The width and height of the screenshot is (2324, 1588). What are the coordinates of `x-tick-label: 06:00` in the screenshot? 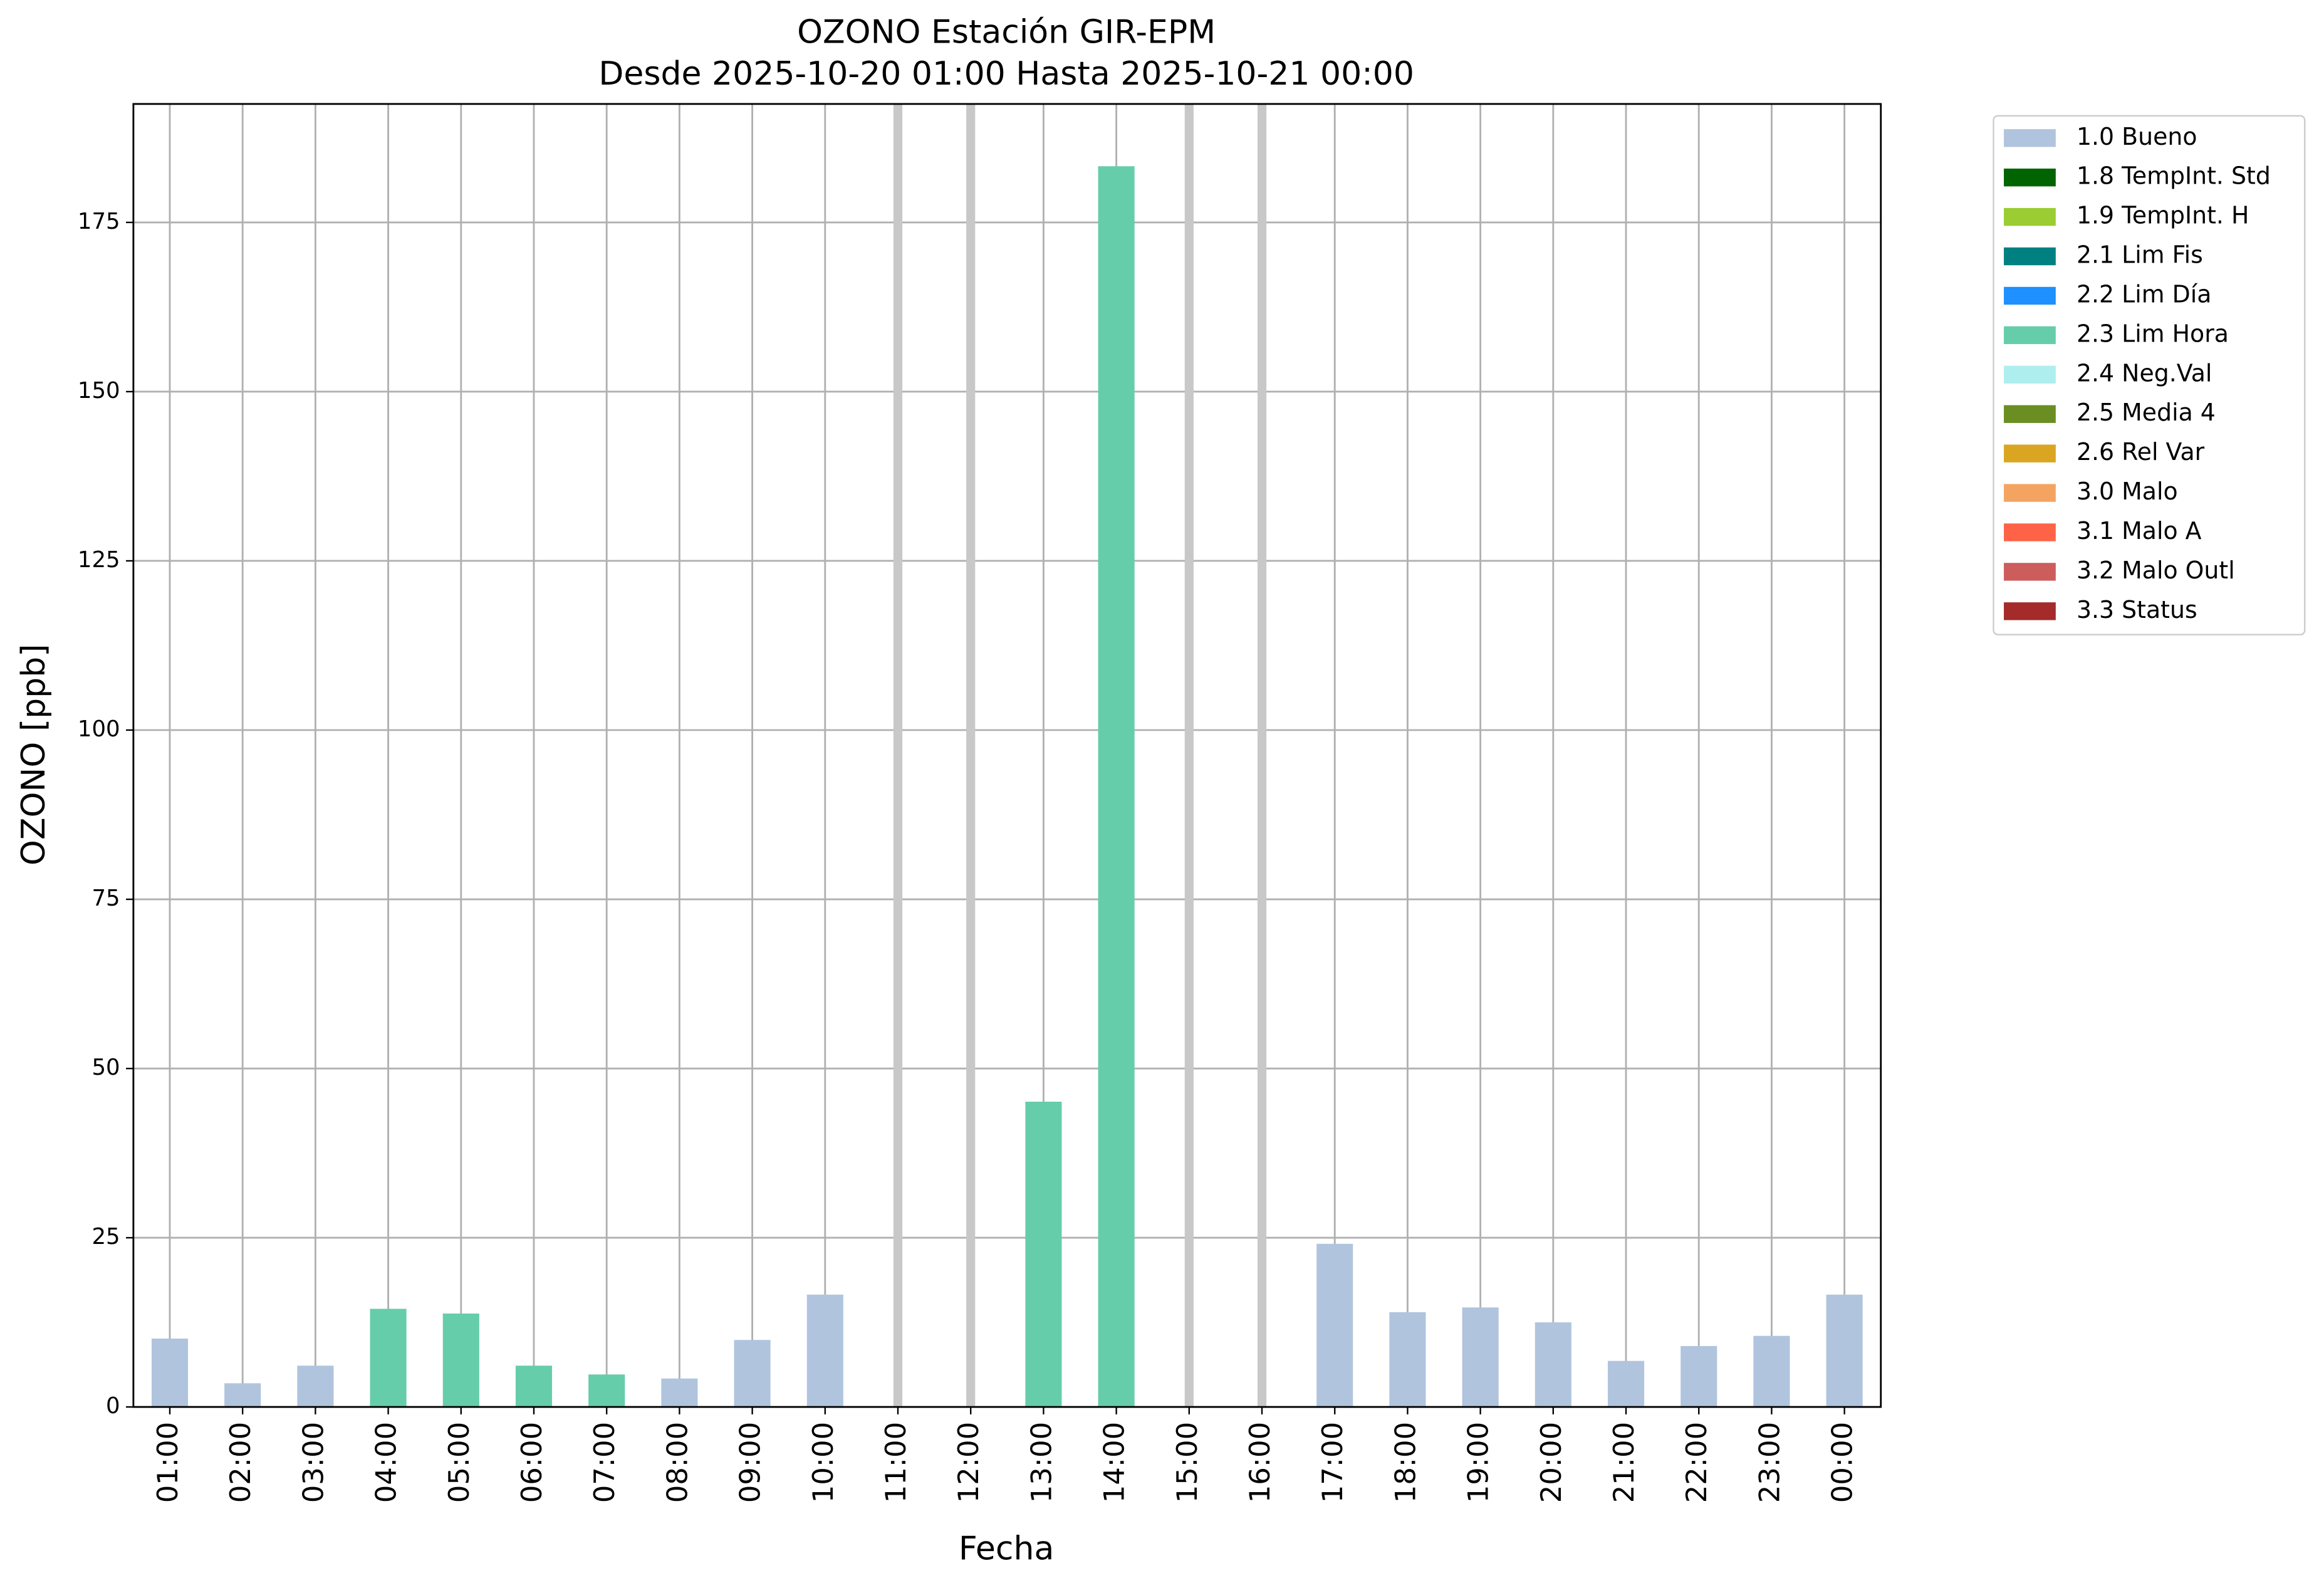 It's located at (531, 1462).